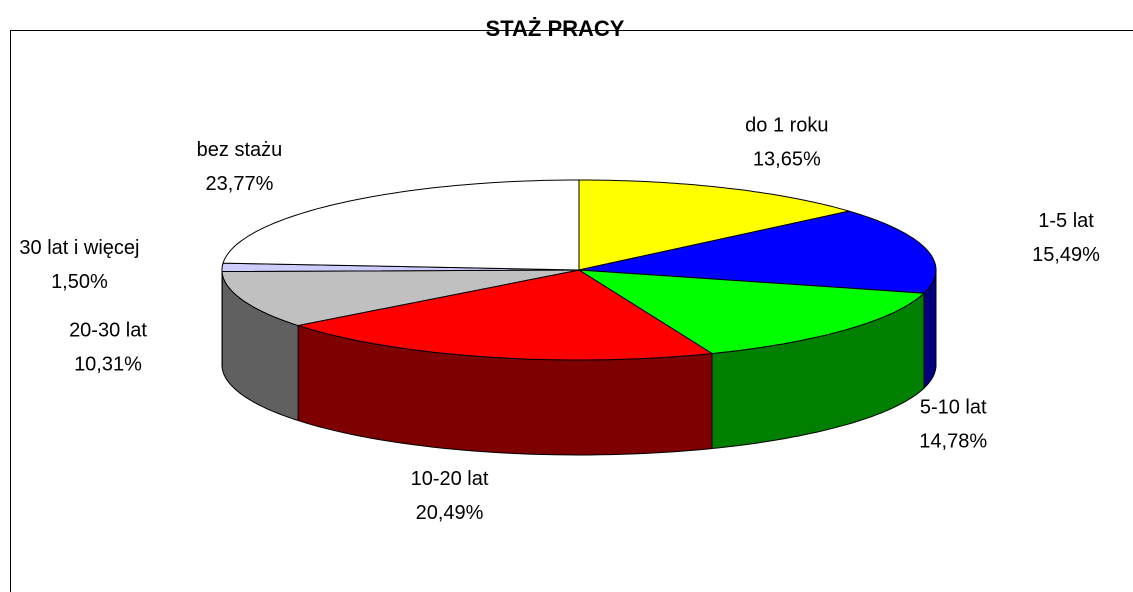 This screenshot has width=1133, height=592. What do you see at coordinates (1066, 221) in the screenshot?
I see `slice-label: 1-5 lat` at bounding box center [1066, 221].